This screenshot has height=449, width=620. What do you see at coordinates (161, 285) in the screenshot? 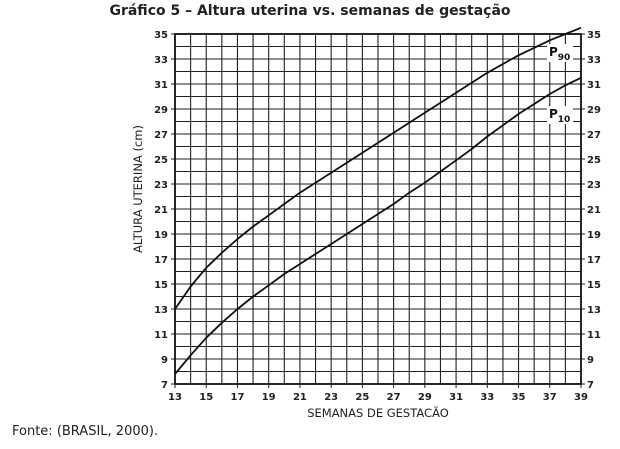
I see `y-tick-label-left: 15` at bounding box center [161, 285].